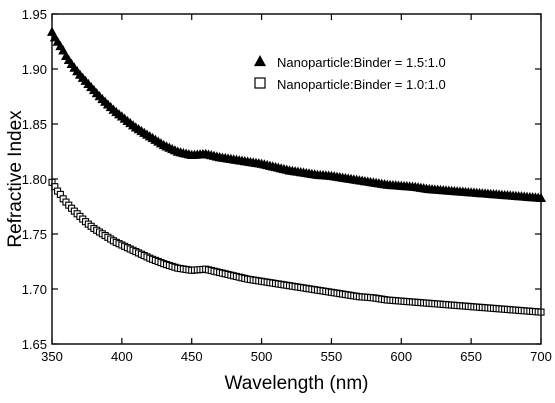 This screenshot has width=555, height=403. I want to click on x-tick-label: 400, so click(122, 356).